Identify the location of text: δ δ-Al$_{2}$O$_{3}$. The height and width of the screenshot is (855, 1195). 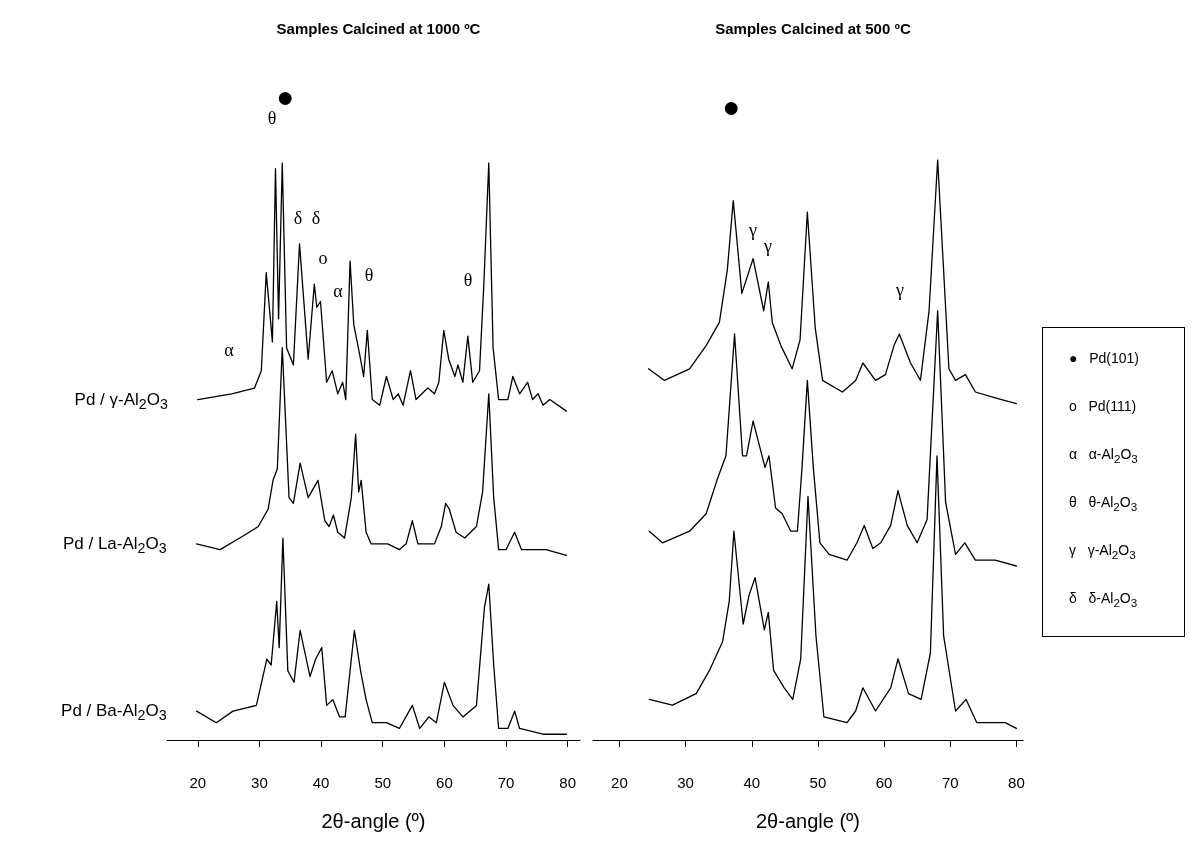
(1104, 600).